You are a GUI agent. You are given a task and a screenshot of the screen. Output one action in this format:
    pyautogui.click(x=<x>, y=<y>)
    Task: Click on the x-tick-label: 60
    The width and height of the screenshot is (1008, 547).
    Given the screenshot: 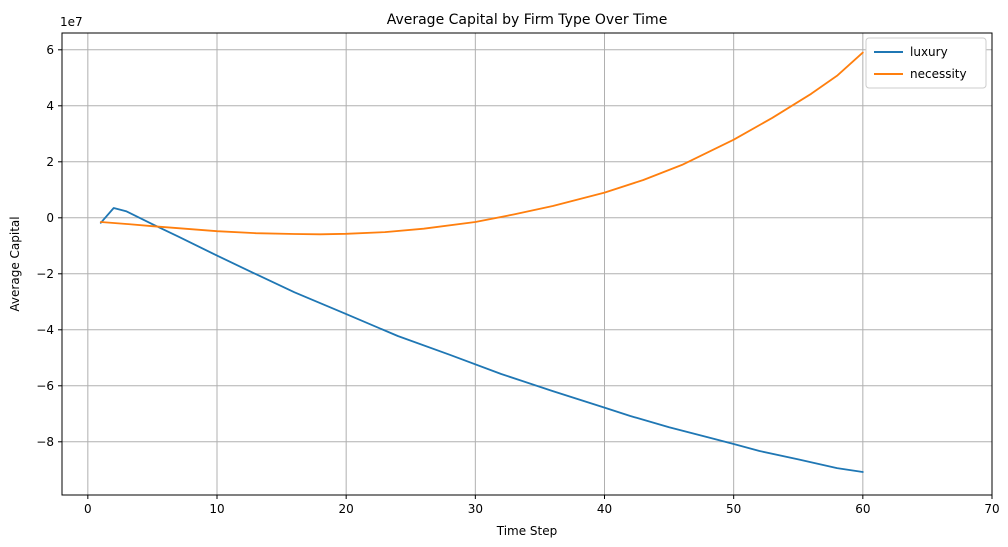 What is the action you would take?
    pyautogui.click(x=862, y=509)
    